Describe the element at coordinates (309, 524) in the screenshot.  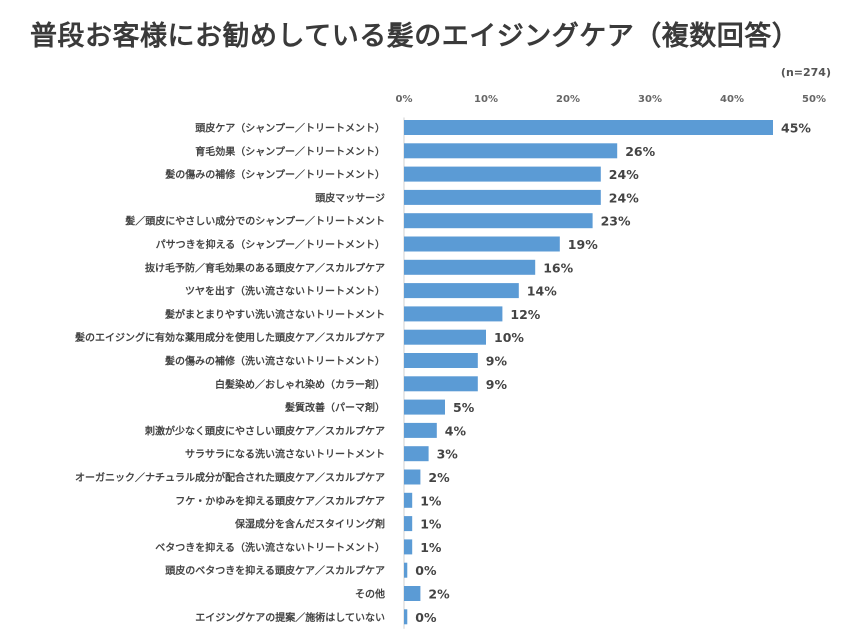
I see `category-label: 保湿成分を含んだスタイリング剤` at that location.